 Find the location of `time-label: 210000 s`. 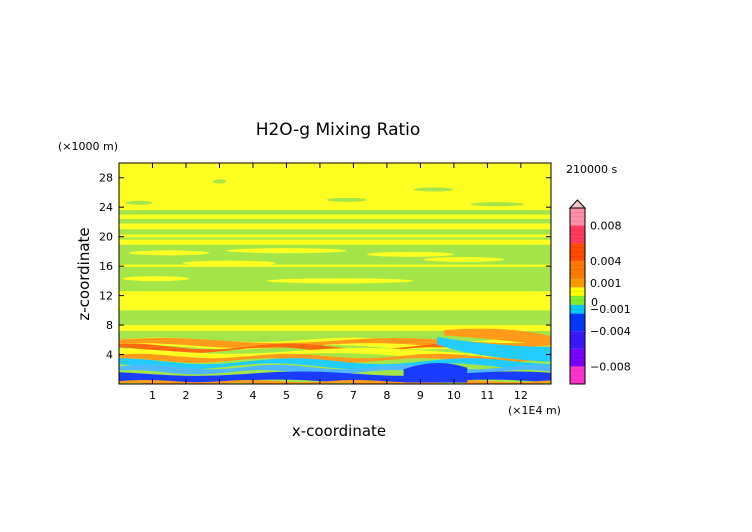

time-label: 210000 s is located at coordinates (591, 169).